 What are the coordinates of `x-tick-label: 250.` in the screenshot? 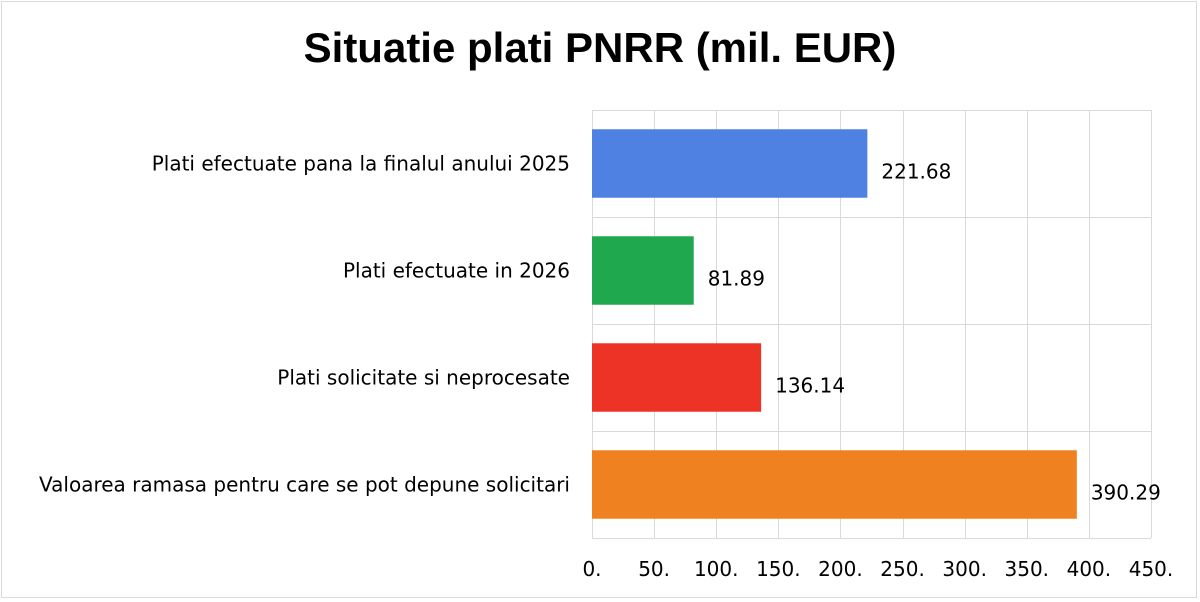 It's located at (902, 569).